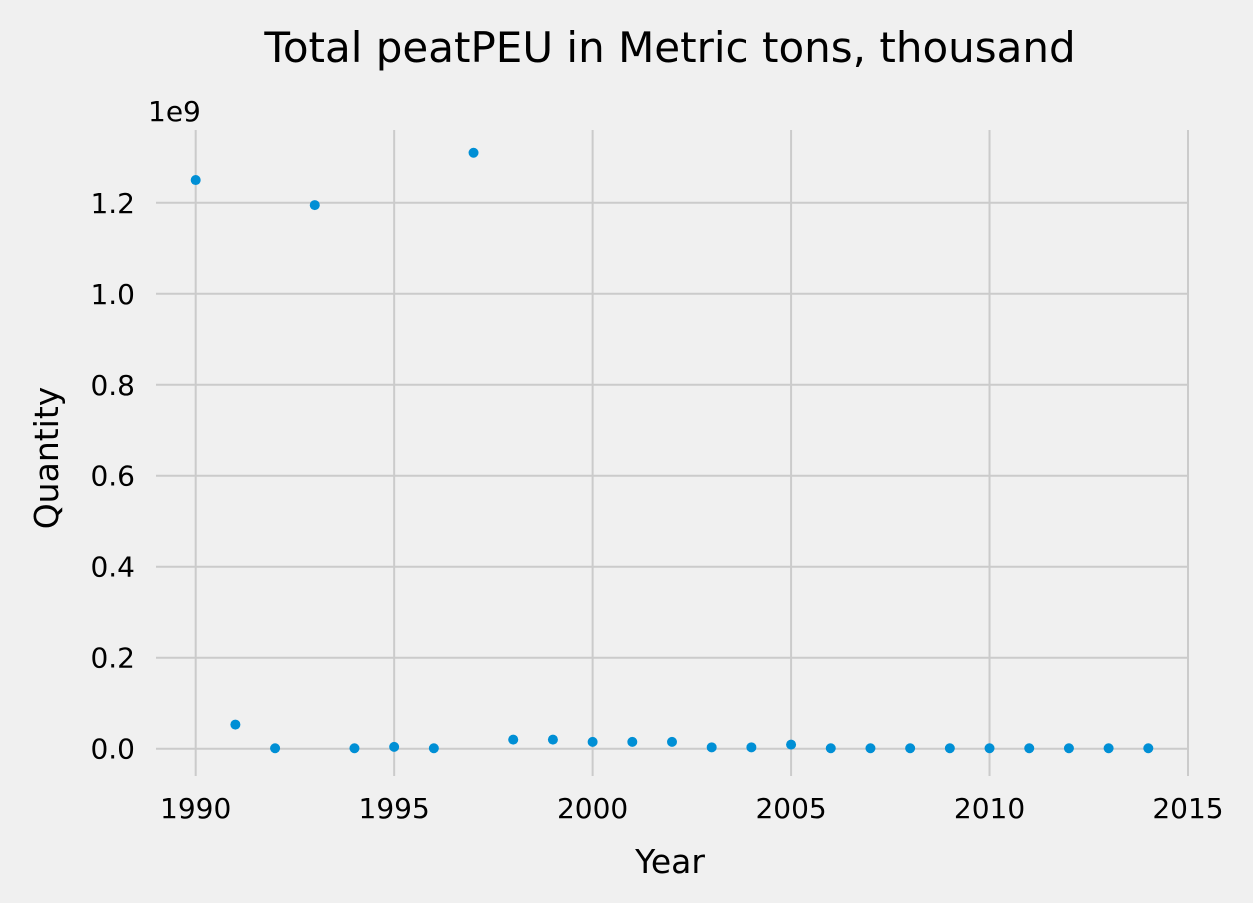 The width and height of the screenshot is (1253, 903). Describe the element at coordinates (790, 808) in the screenshot. I see `x-tick-label: 2005` at that location.